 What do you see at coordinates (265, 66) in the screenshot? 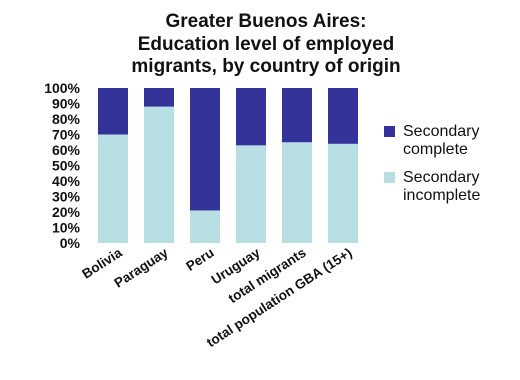
I see `chart-title-line-3: migrants, by country of origin` at bounding box center [265, 66].